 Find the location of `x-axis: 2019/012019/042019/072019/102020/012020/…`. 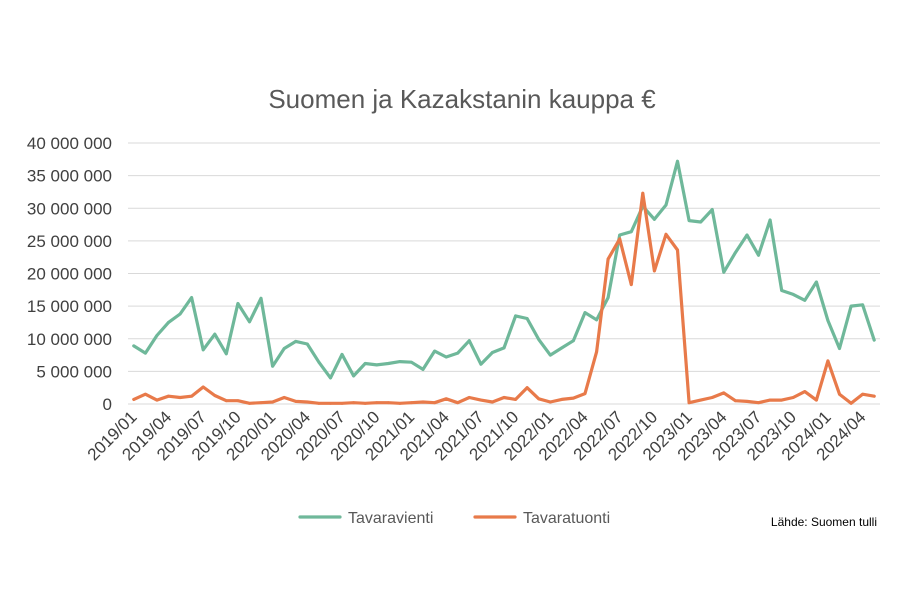

x-axis: 2019/012019/042019/072019/102020/012020/… is located at coordinates (477, 435).